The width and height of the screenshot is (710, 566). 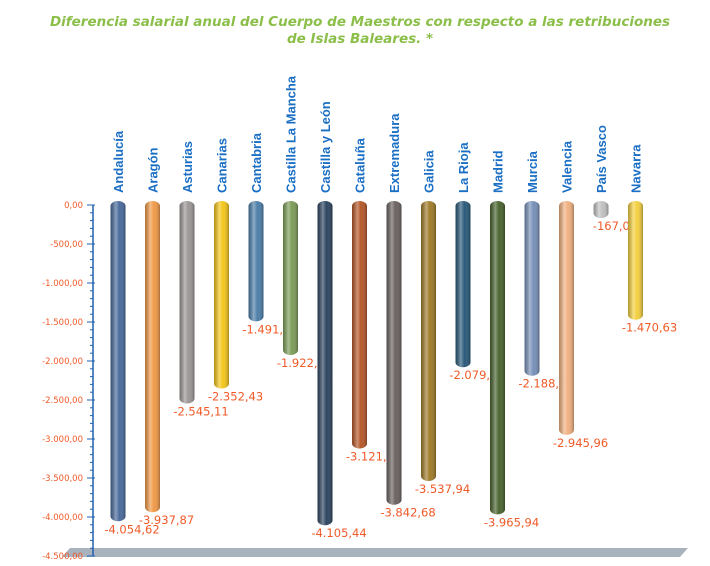 What do you see at coordinates (62, 284) in the screenshot?
I see `y-tick-label: -1.000,00` at bounding box center [62, 284].